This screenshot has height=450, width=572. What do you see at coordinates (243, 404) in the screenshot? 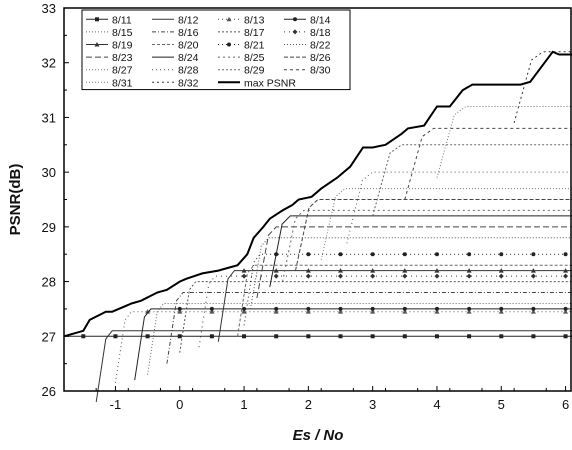
I see `x-tick-label: 1` at bounding box center [243, 404].